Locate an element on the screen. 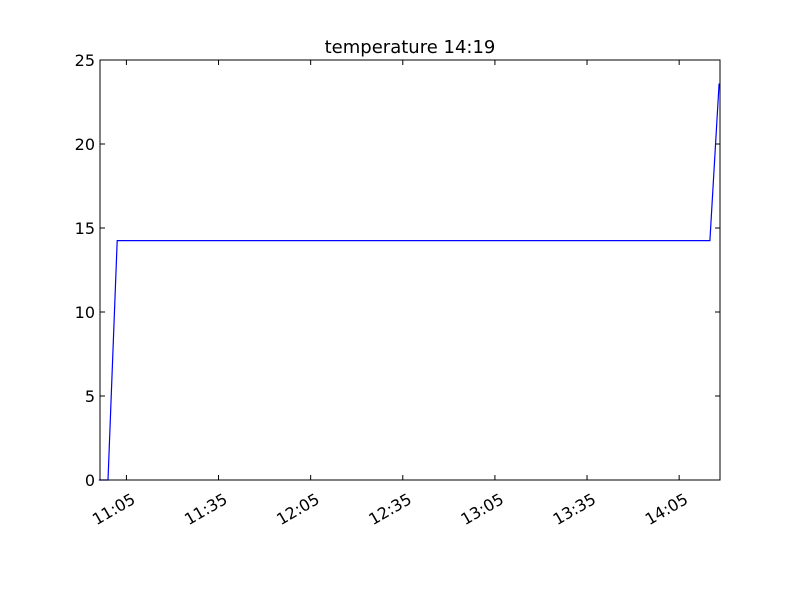 This screenshot has width=800, height=600. y-tick-label: 5 is located at coordinates (90, 396).